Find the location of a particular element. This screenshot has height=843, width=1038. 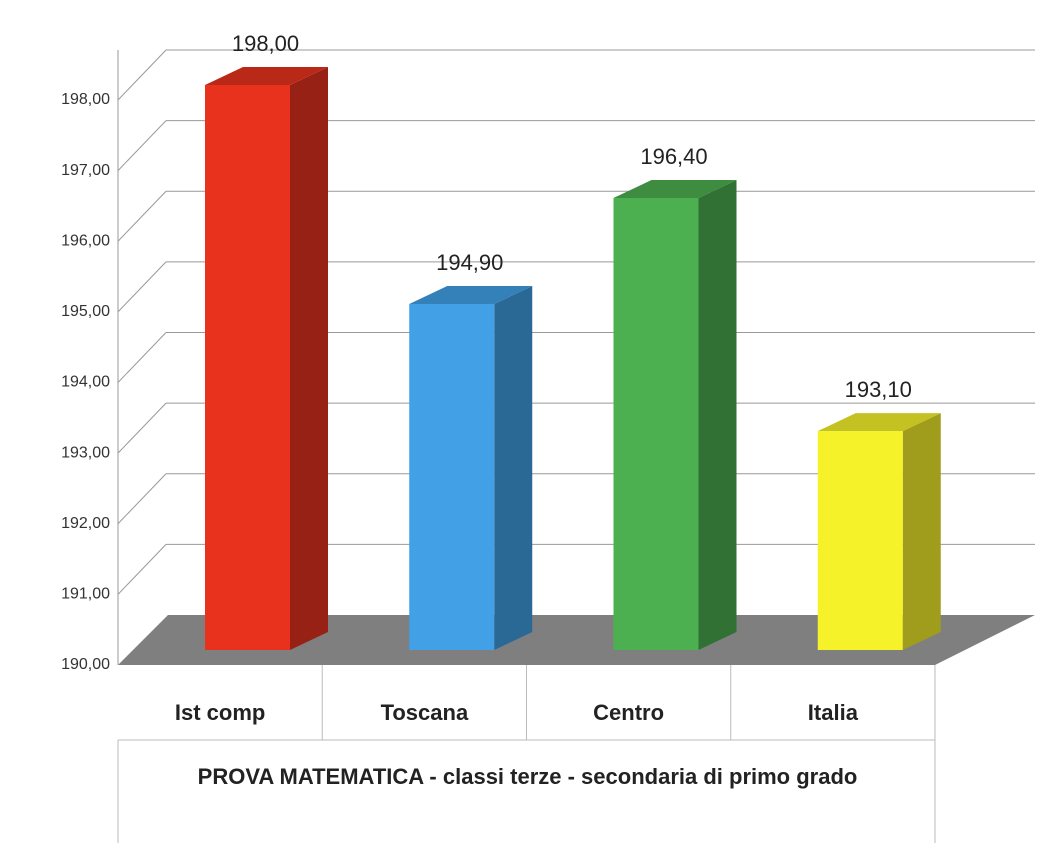

y-tick-label: 197,00 is located at coordinates (85, 170).